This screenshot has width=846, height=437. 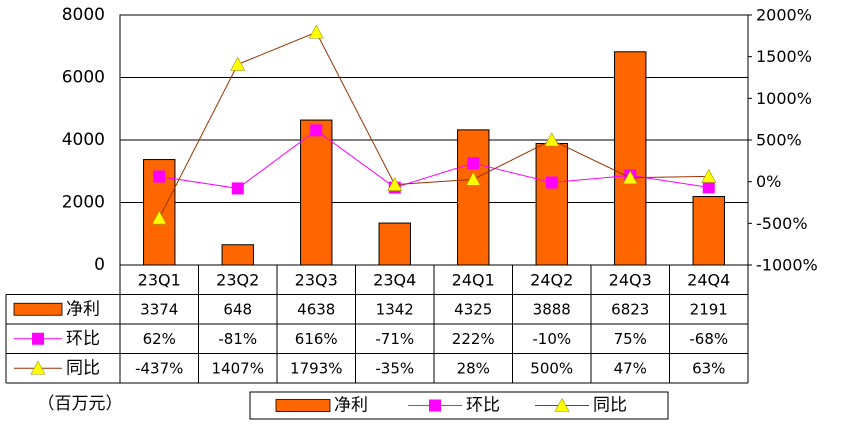 I want to click on bar-24Q4, so click(x=708, y=231).